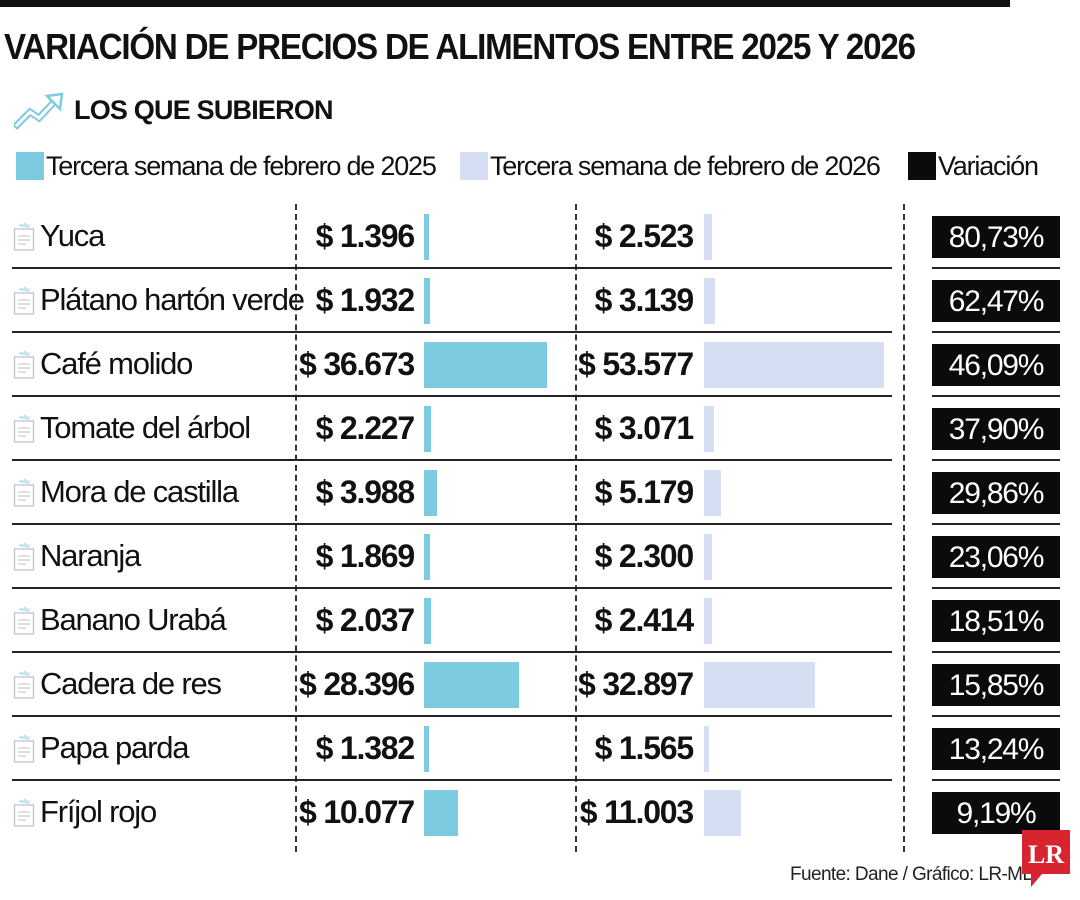 The width and height of the screenshot is (1080, 900). What do you see at coordinates (988, 165) in the screenshot?
I see `legend-label-variation: Variación` at bounding box center [988, 165].